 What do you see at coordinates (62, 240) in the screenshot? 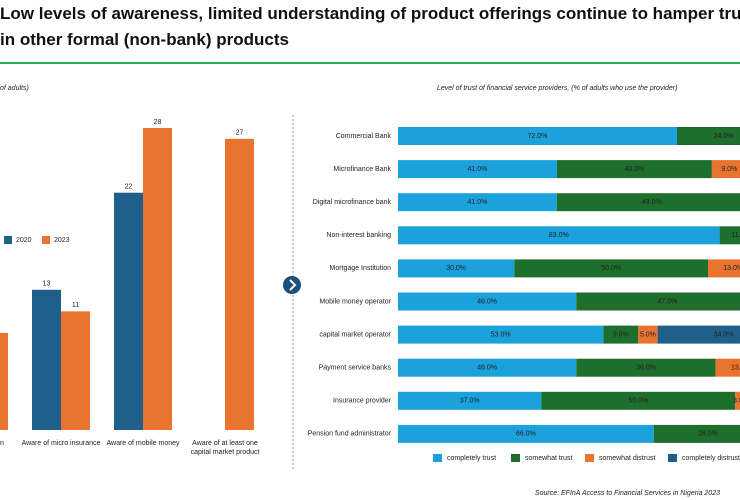
I see `legend-label: 2023` at bounding box center [62, 240].